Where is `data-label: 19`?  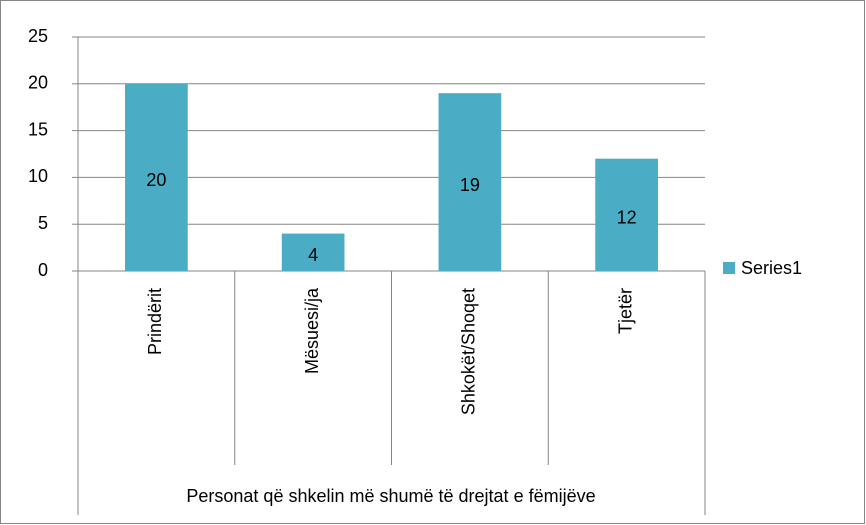
data-label: 19 is located at coordinates (470, 185).